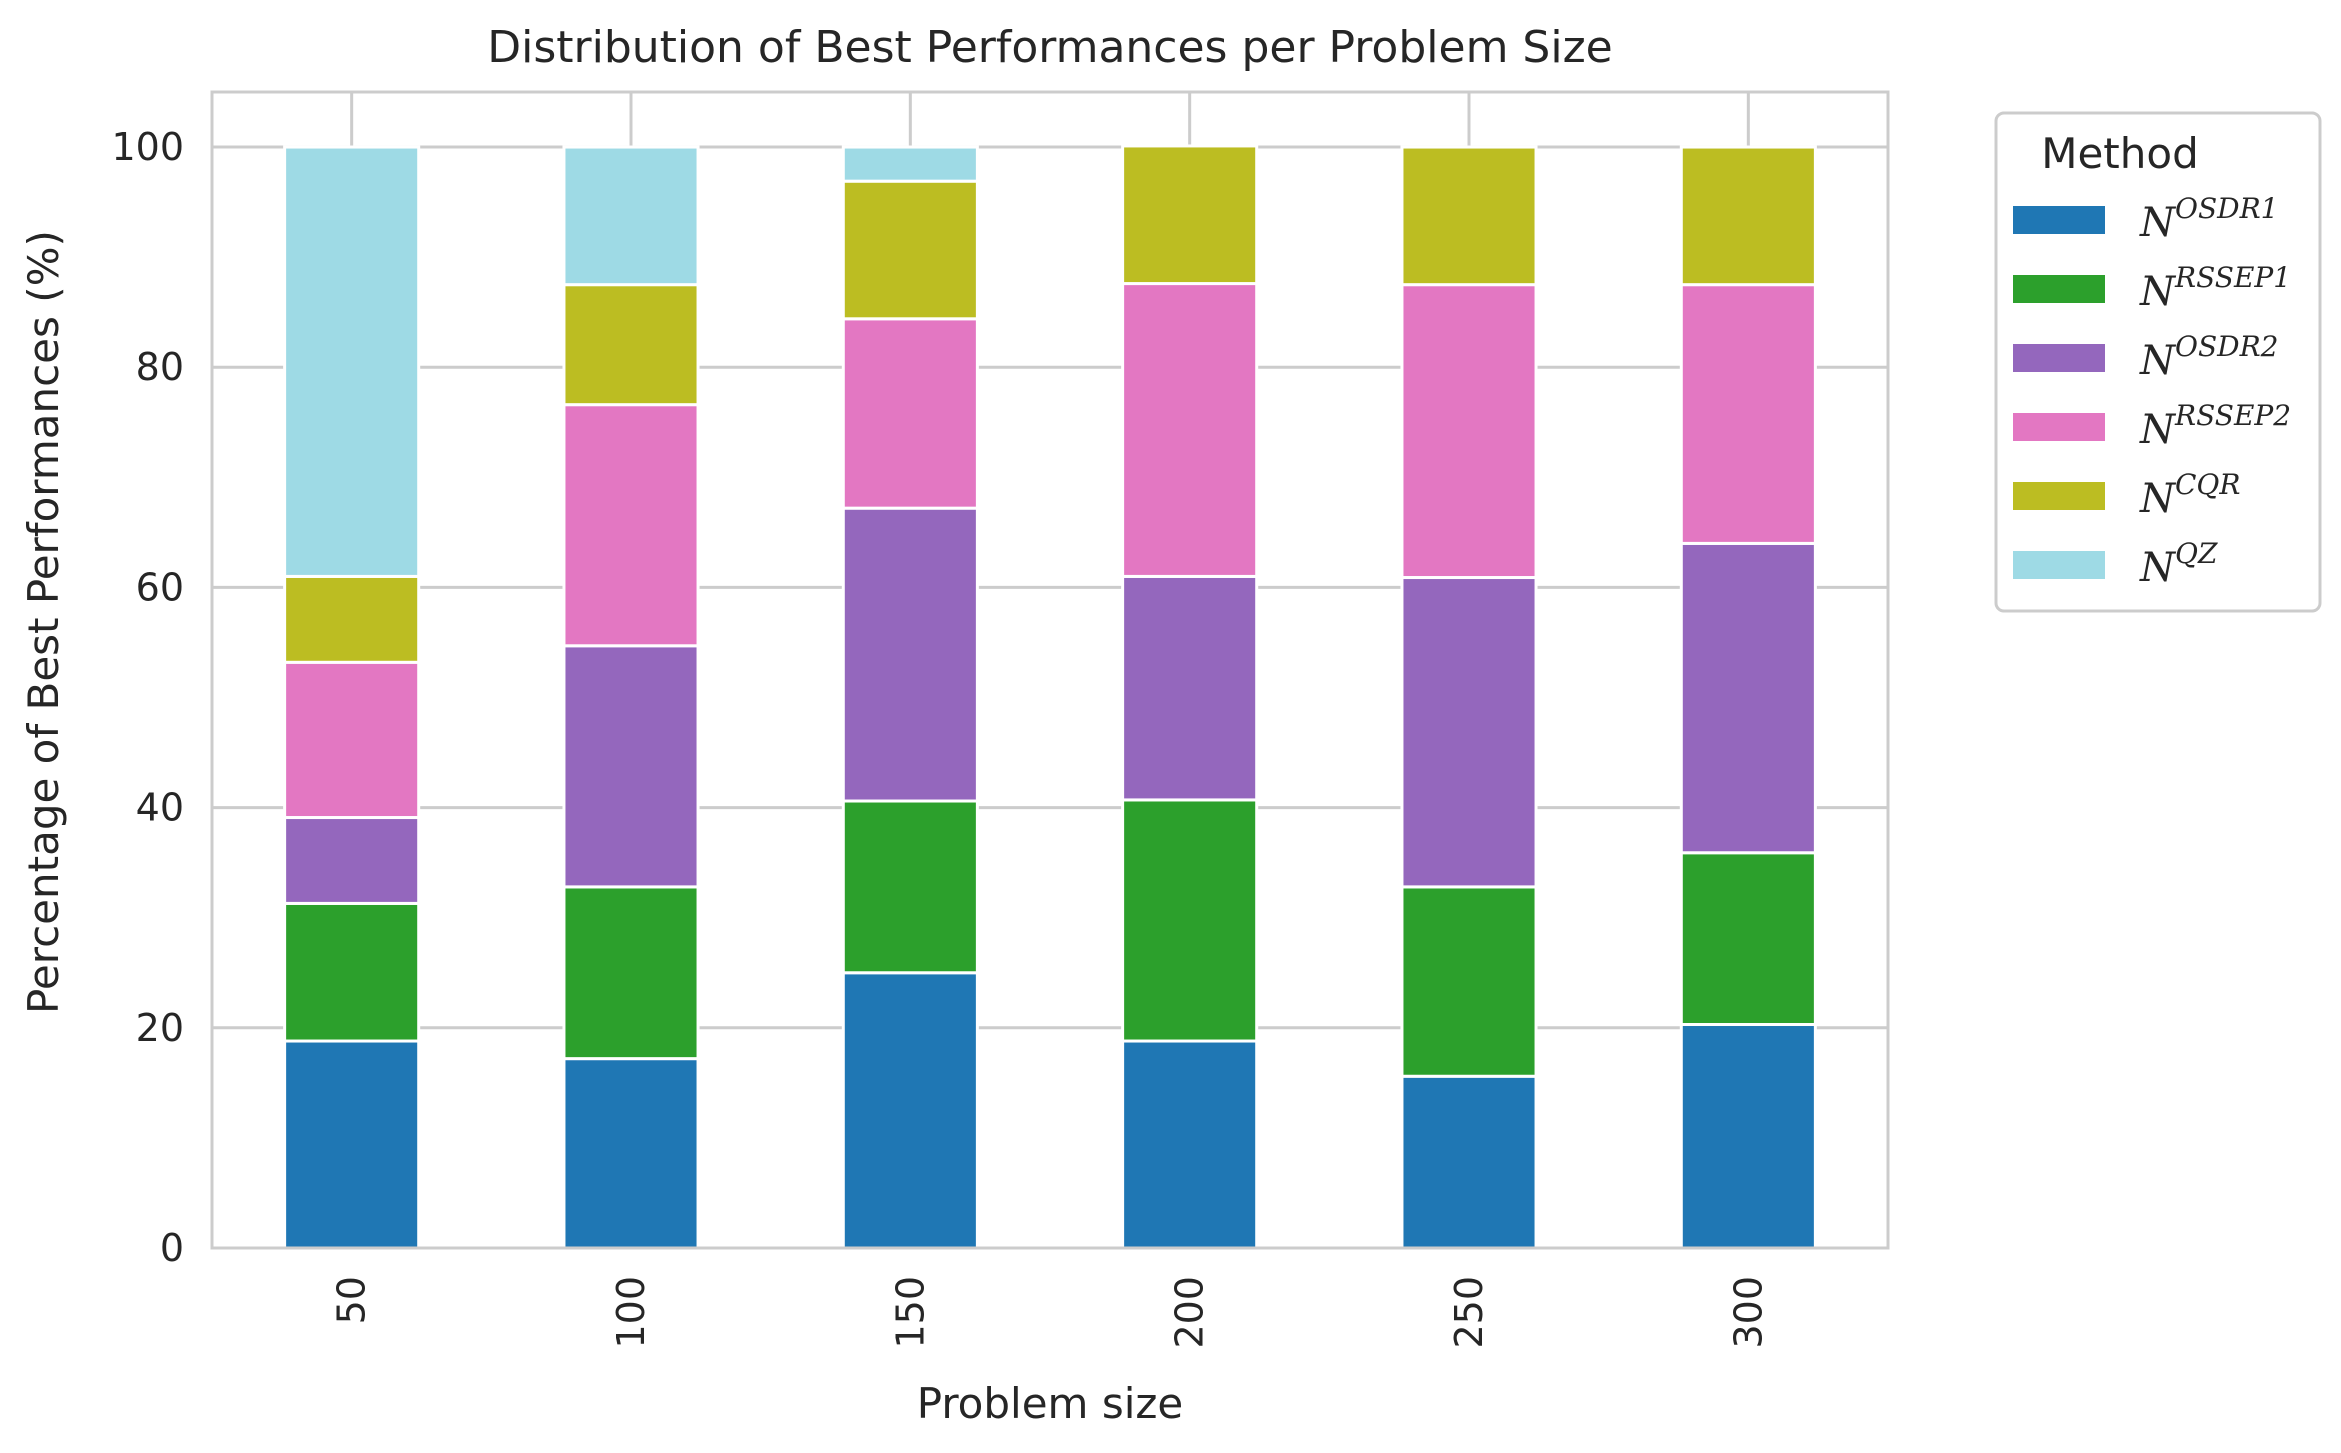  I want to click on y-tick-label: 0, so click(172, 1248).